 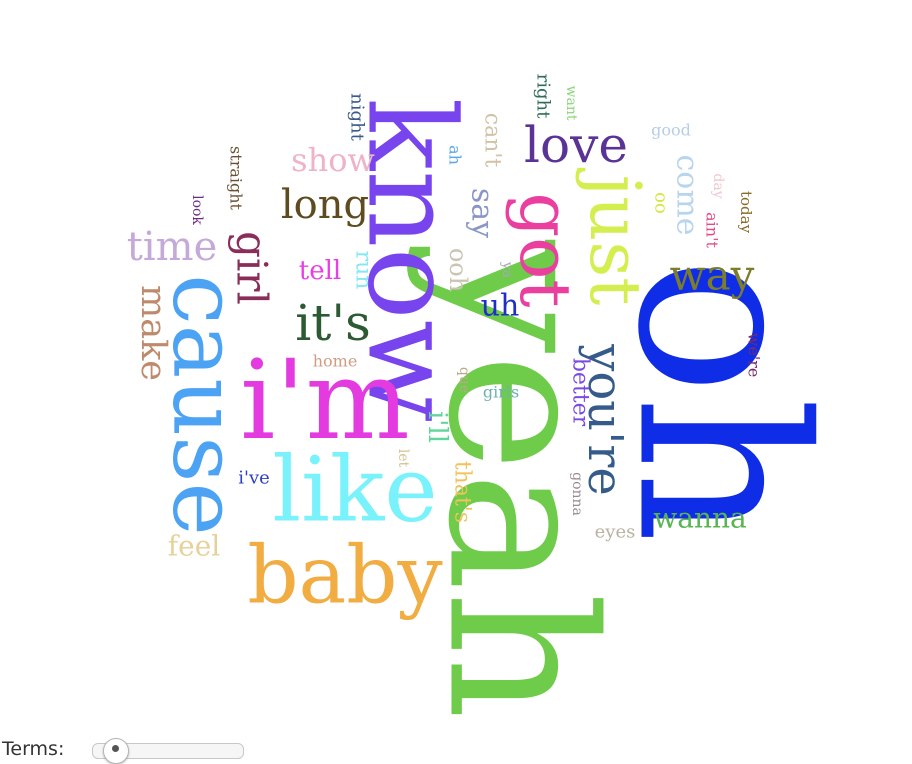 What do you see at coordinates (252, 268) in the screenshot?
I see `word-girl: girl` at bounding box center [252, 268].